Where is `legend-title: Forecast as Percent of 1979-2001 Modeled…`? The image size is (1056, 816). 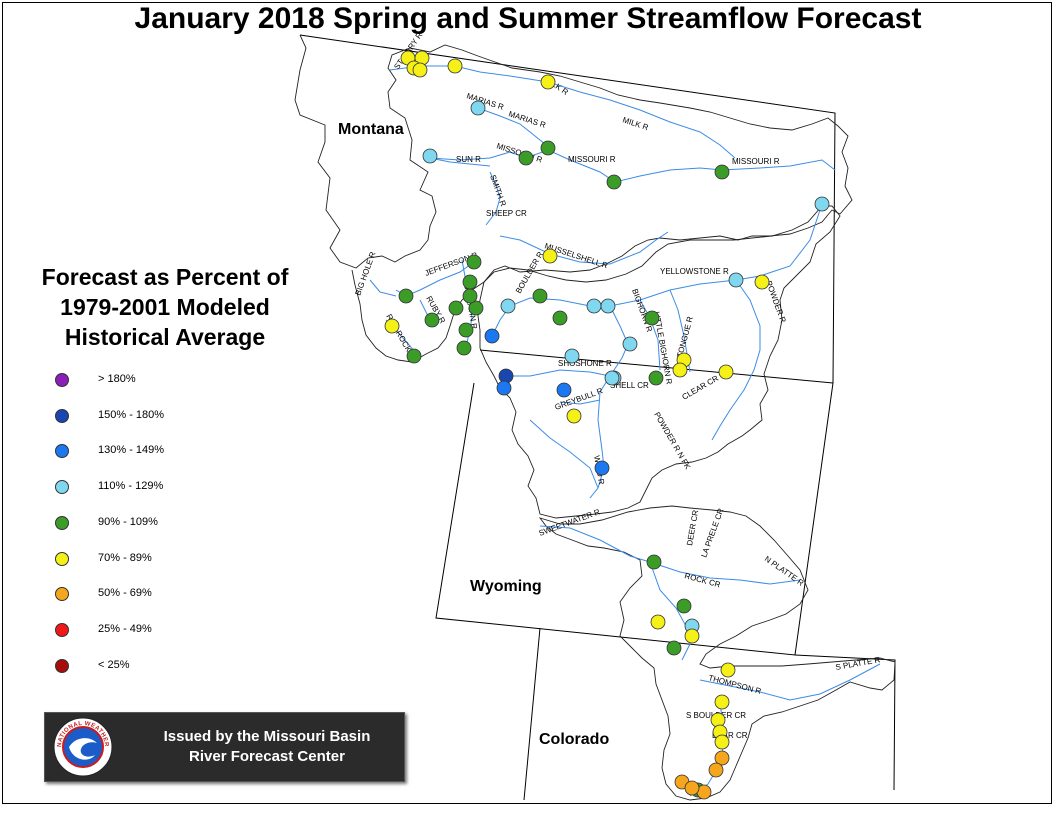 legend-title: Forecast as Percent of 1979-2001 Modeled… is located at coordinates (165, 307).